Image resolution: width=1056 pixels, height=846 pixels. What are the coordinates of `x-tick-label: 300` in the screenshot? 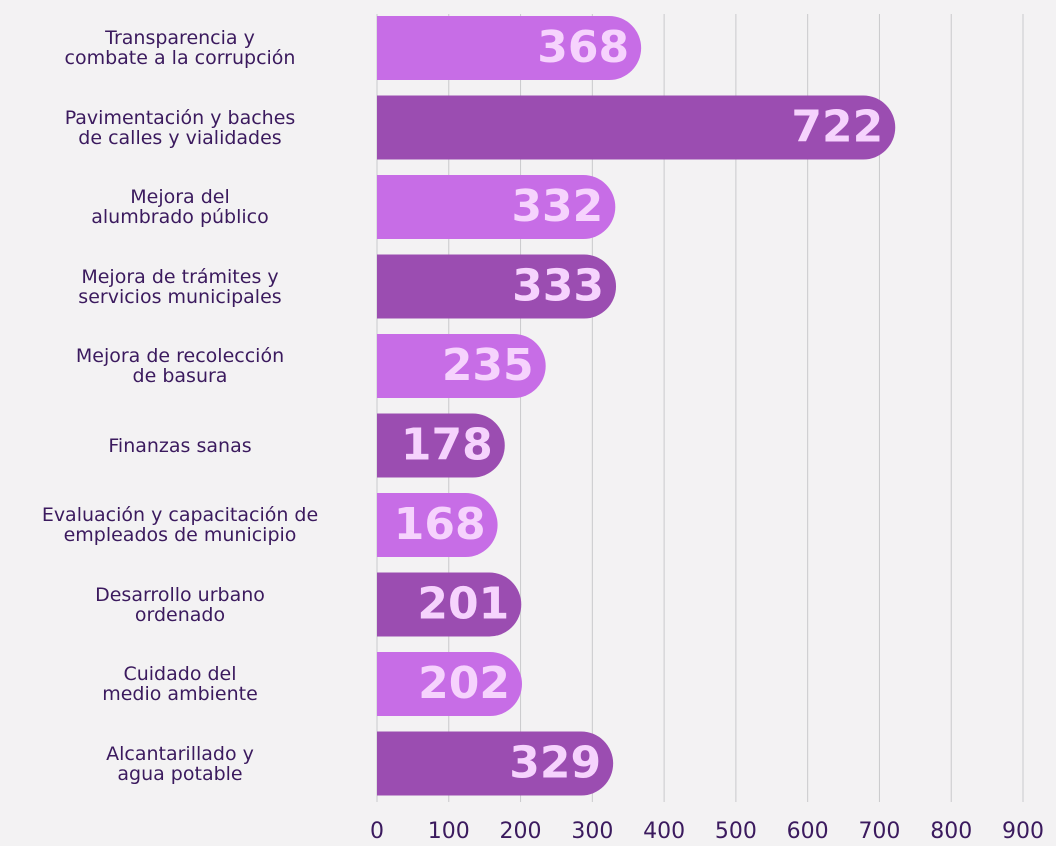 It's located at (592, 831).